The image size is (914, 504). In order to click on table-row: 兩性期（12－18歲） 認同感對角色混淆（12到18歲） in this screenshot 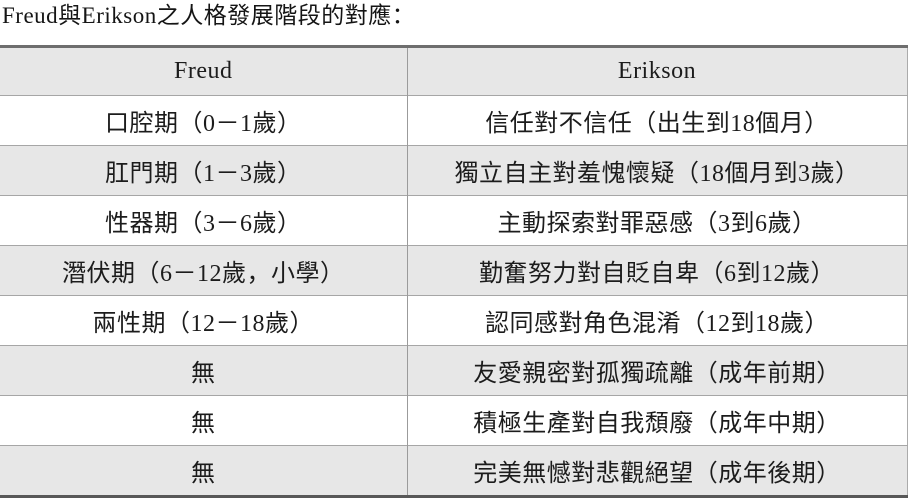, I will do `click(453, 320)`.